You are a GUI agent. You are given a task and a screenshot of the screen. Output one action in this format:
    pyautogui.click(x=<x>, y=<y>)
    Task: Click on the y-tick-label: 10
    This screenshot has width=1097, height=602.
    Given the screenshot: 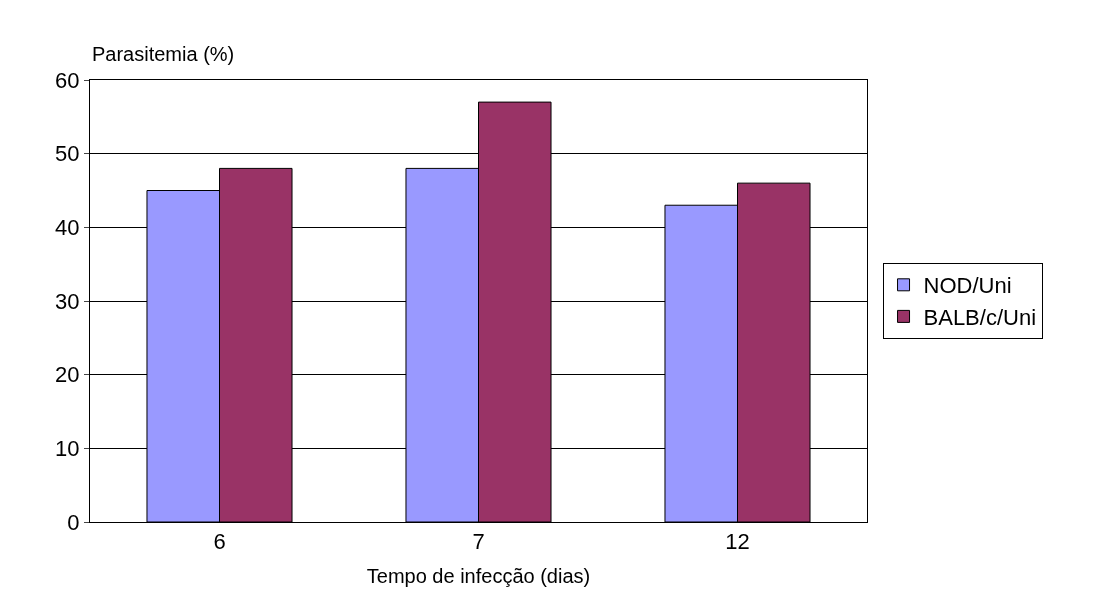 What is the action you would take?
    pyautogui.click(x=67, y=449)
    